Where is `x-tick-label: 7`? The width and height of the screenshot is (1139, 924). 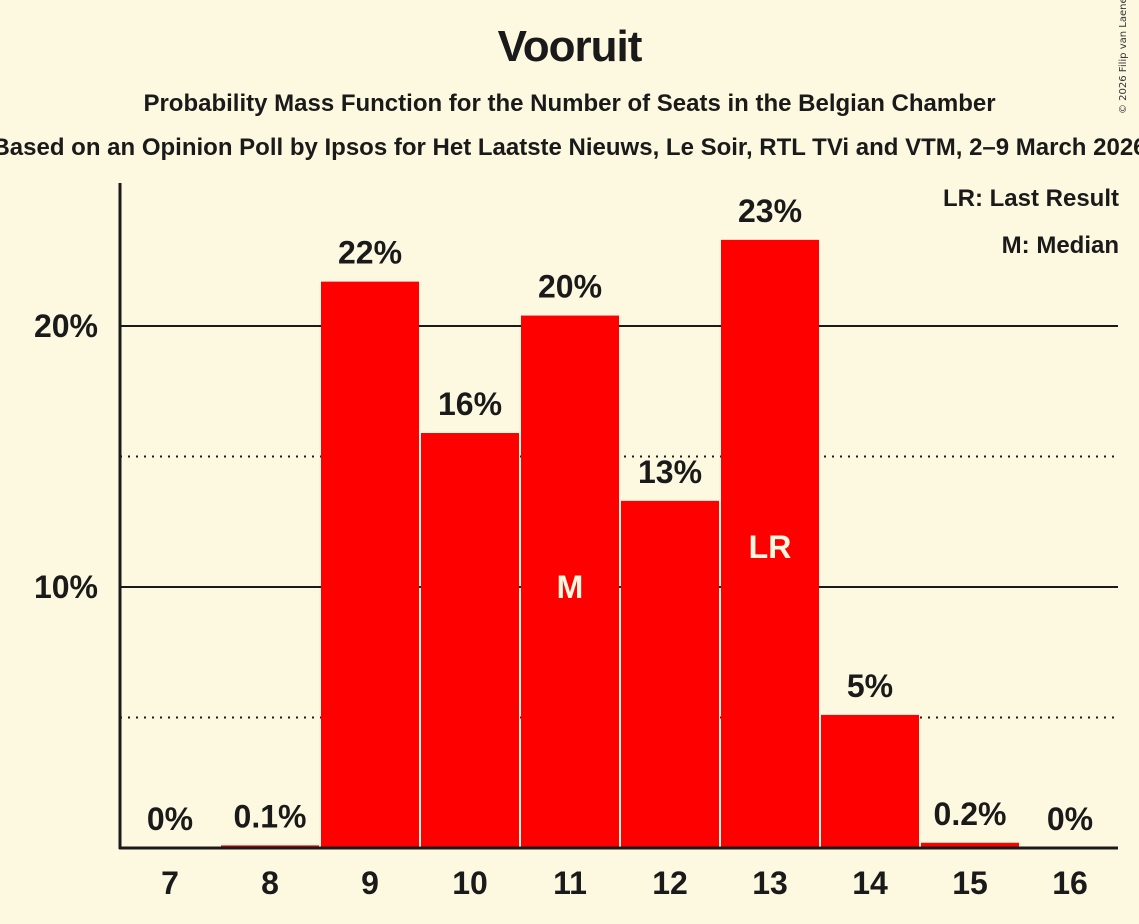
x-tick-label: 7 is located at coordinates (170, 883).